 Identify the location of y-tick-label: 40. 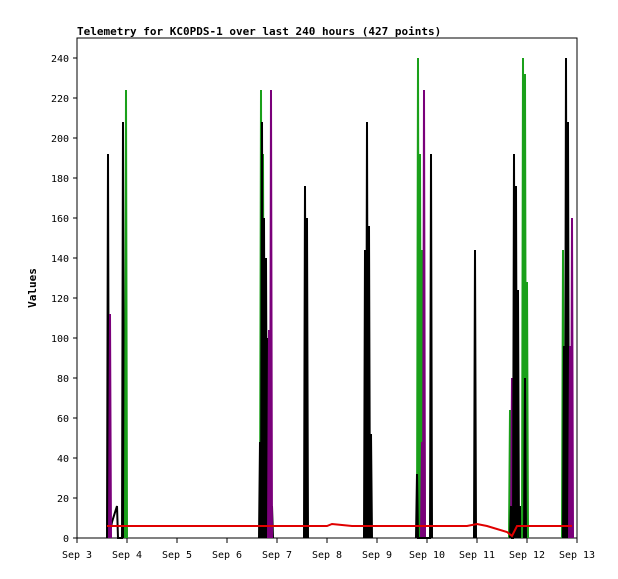
(63, 459).